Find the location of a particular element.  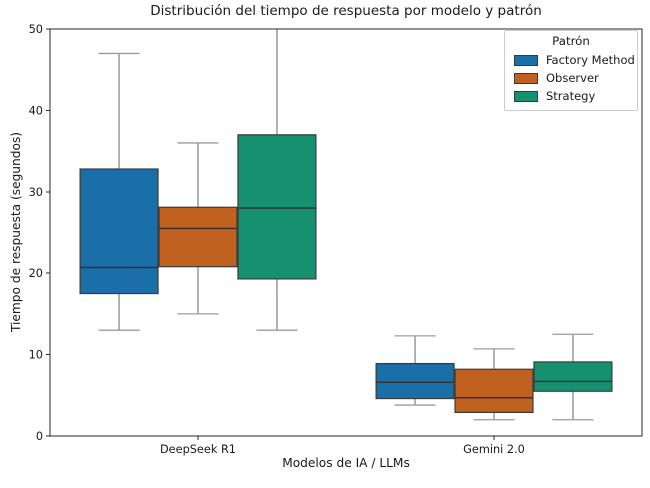

x-tick-label: DeepSeek R1 is located at coordinates (198, 449).